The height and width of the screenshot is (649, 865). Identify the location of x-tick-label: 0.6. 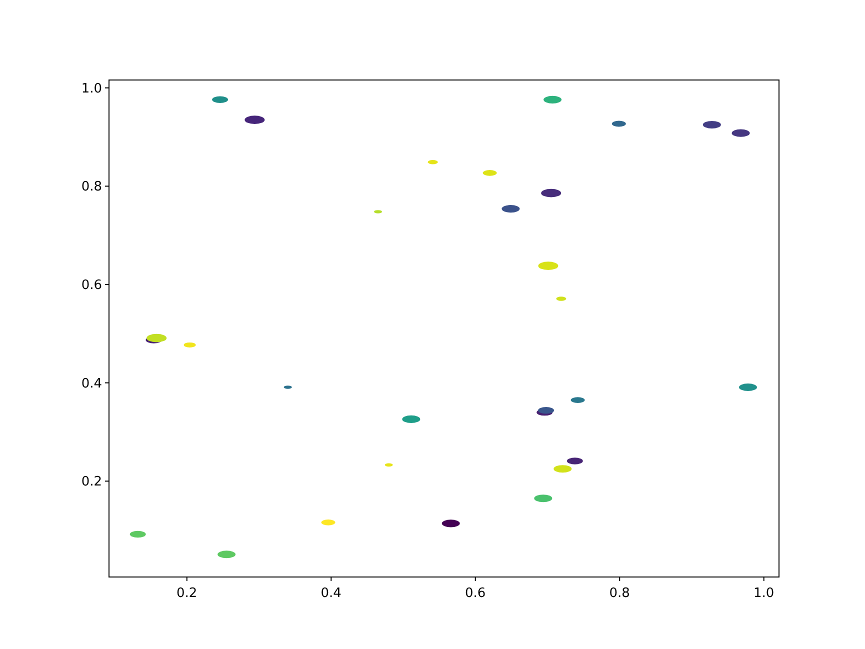
(475, 593).